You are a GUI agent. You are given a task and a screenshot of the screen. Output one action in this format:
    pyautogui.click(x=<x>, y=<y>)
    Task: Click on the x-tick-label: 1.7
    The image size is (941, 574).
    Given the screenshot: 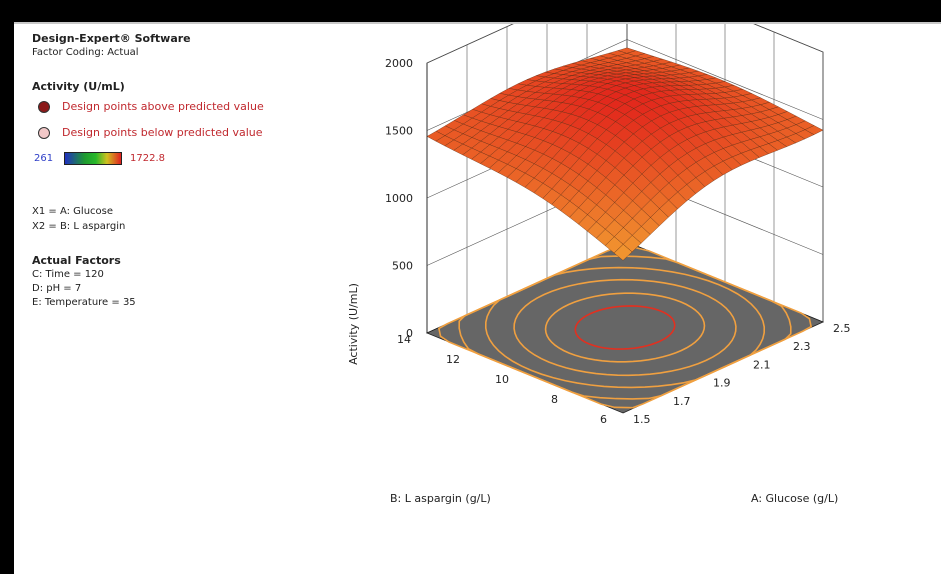 What is the action you would take?
    pyautogui.click(x=682, y=401)
    